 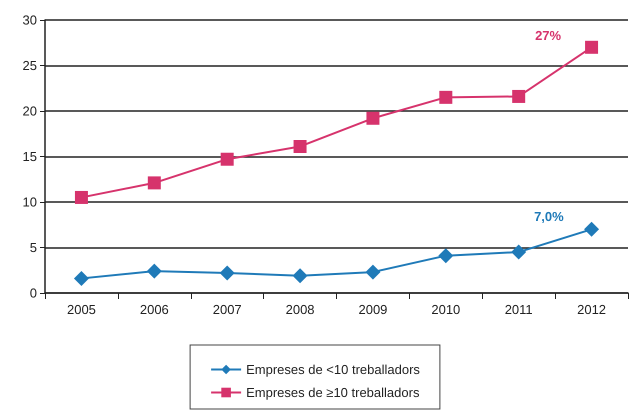 I want to click on data-label: 27%, so click(x=548, y=35).